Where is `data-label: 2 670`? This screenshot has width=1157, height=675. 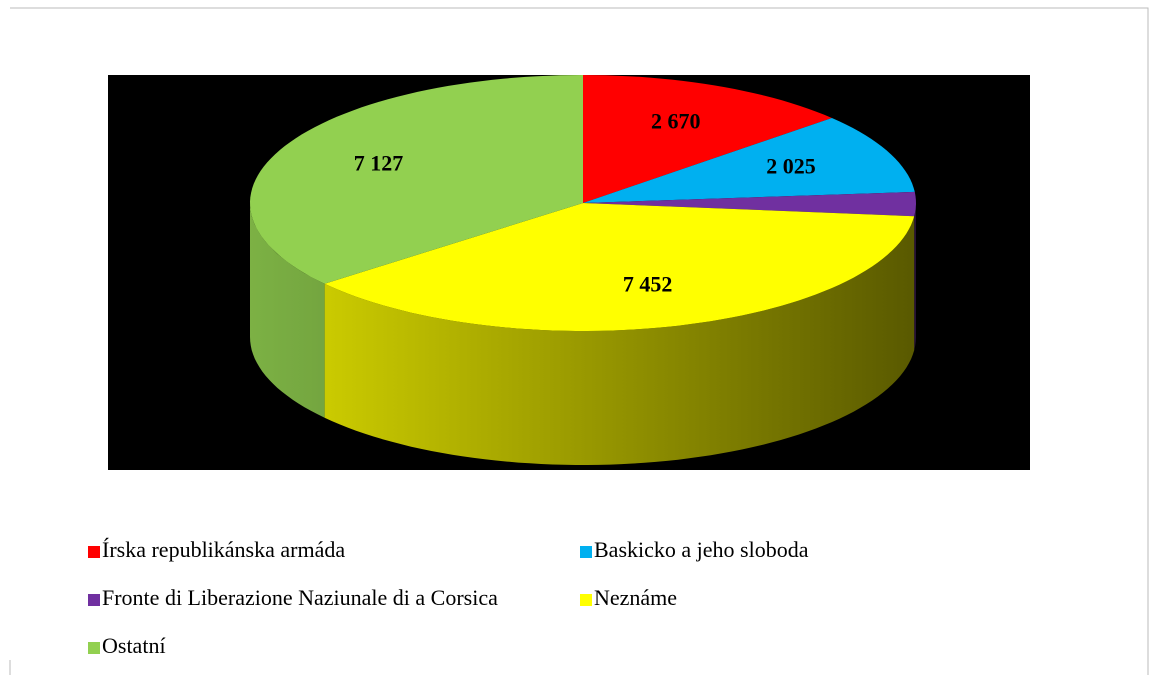
data-label: 2 670 is located at coordinates (676, 121).